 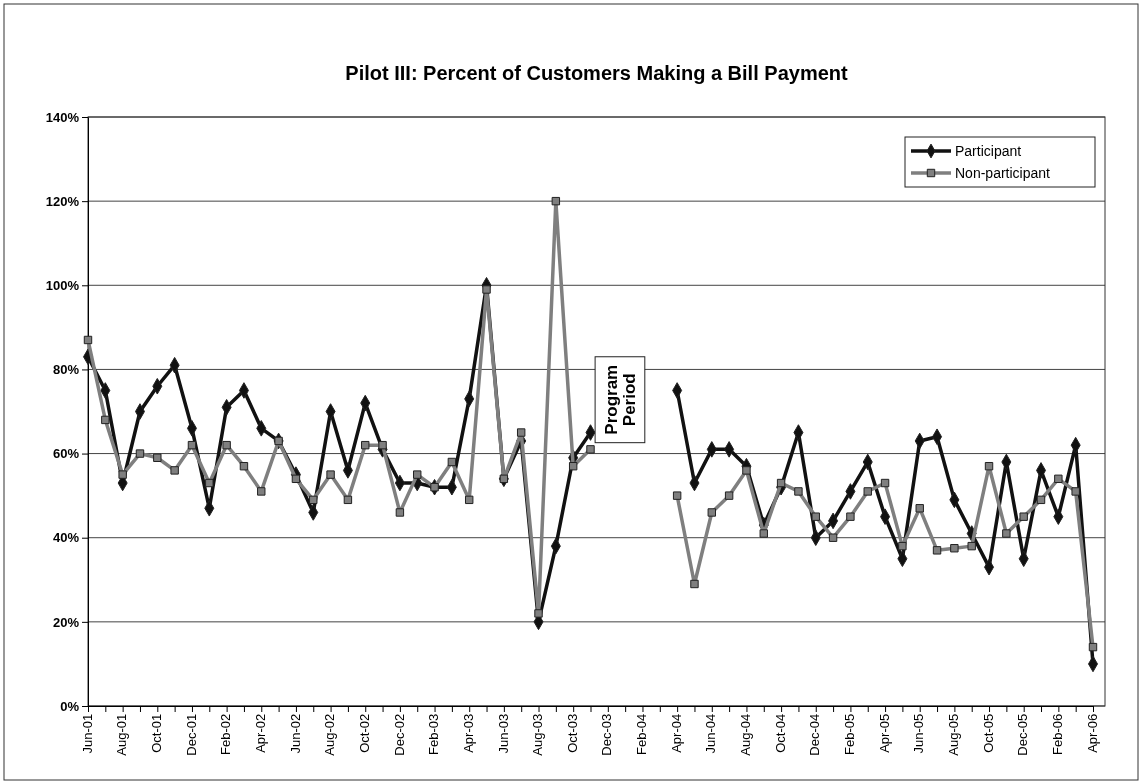 I want to click on x-tick-label: Jun-01, so click(x=87, y=733).